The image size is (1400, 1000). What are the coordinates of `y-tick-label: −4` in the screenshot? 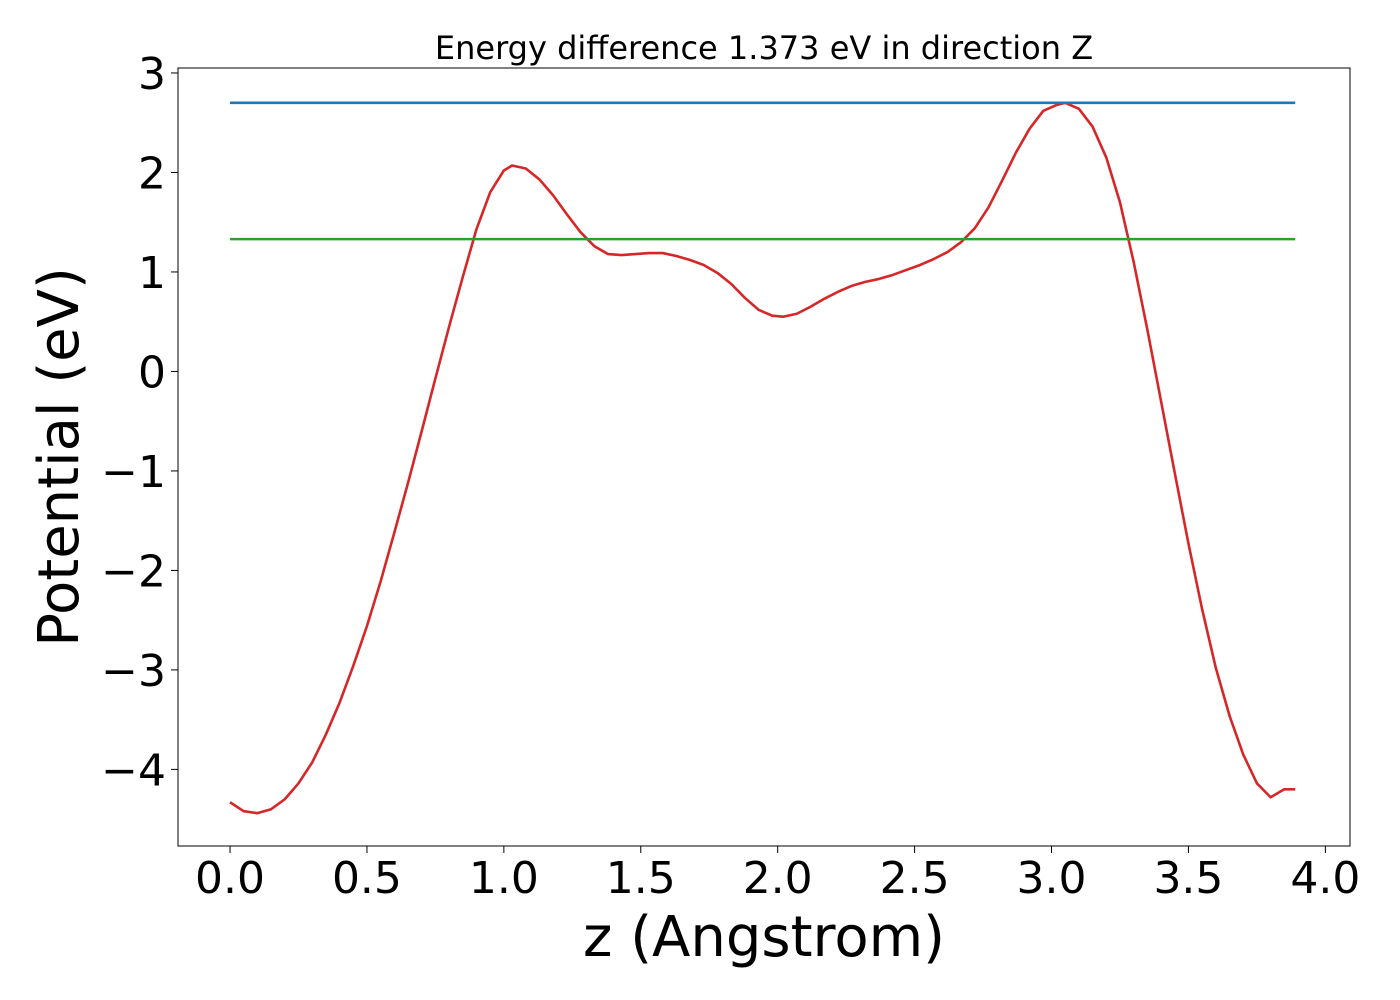 It's located at (133, 770).